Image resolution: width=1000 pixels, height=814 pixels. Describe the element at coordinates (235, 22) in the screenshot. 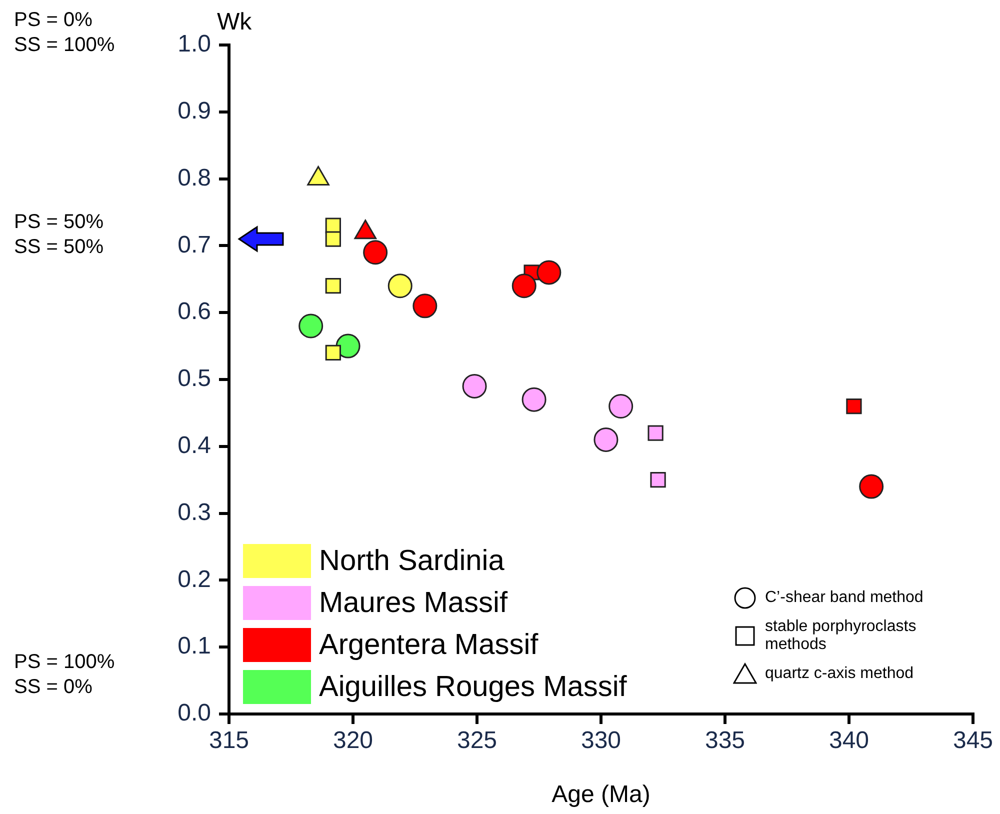

I see `y-axis-title: Wk` at that location.